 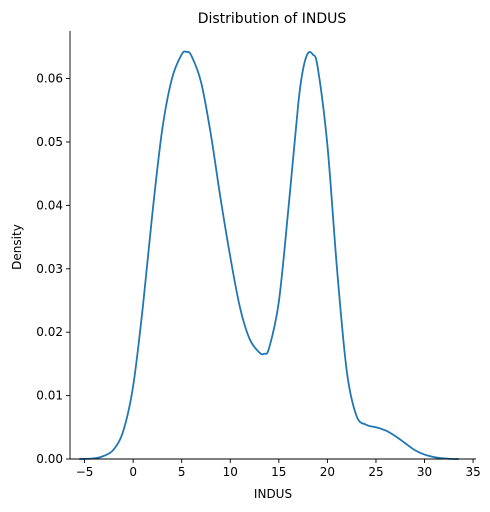 I want to click on x-tick-label: 25, so click(x=375, y=472).